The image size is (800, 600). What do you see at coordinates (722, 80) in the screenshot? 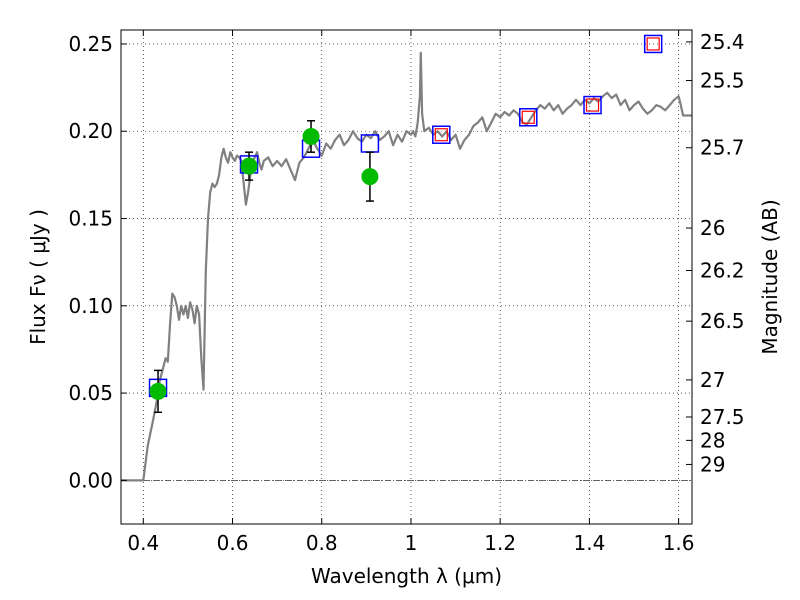
I see `right-tick-label-1: 25.5` at bounding box center [722, 80].